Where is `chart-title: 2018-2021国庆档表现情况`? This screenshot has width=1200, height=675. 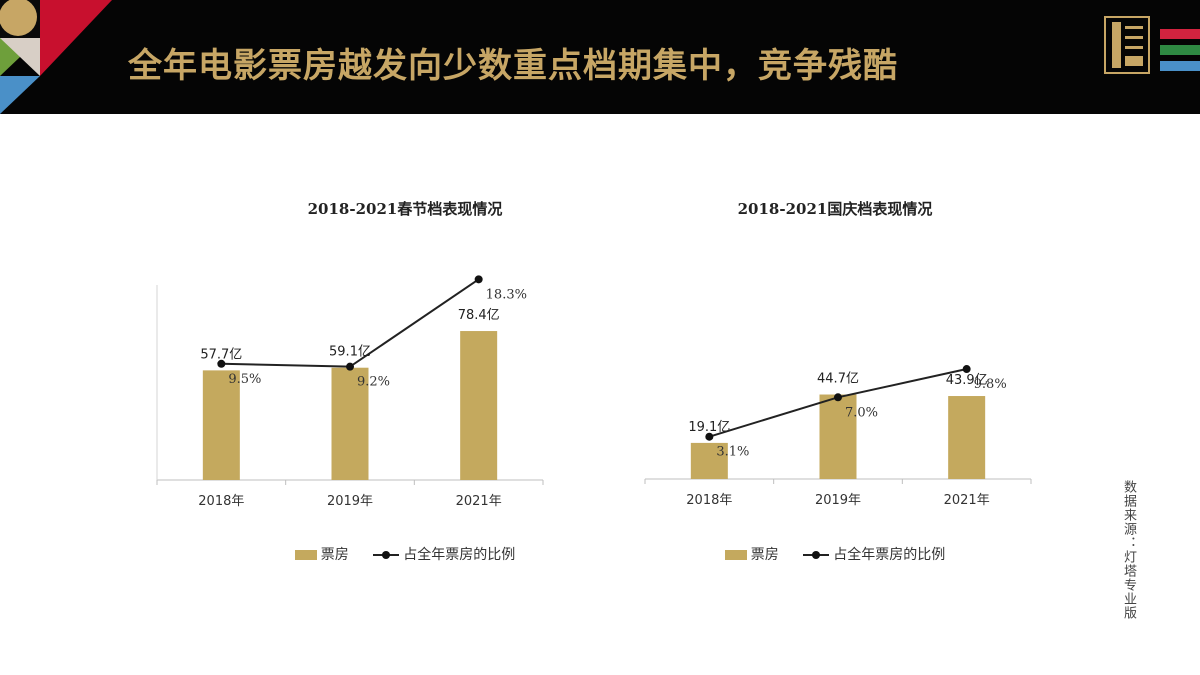 chart-title: 2018-2021国庆档表现情况 is located at coordinates (835, 209).